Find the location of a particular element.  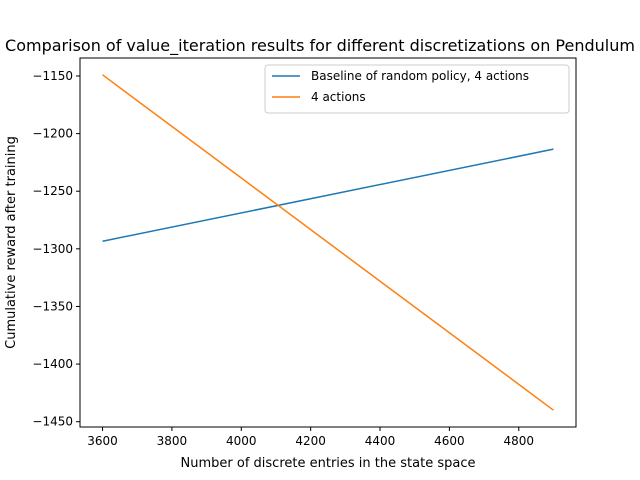

x-axis-ticks: 3600 3800 4000 4200 4400 4600 4800 is located at coordinates (310, 437).